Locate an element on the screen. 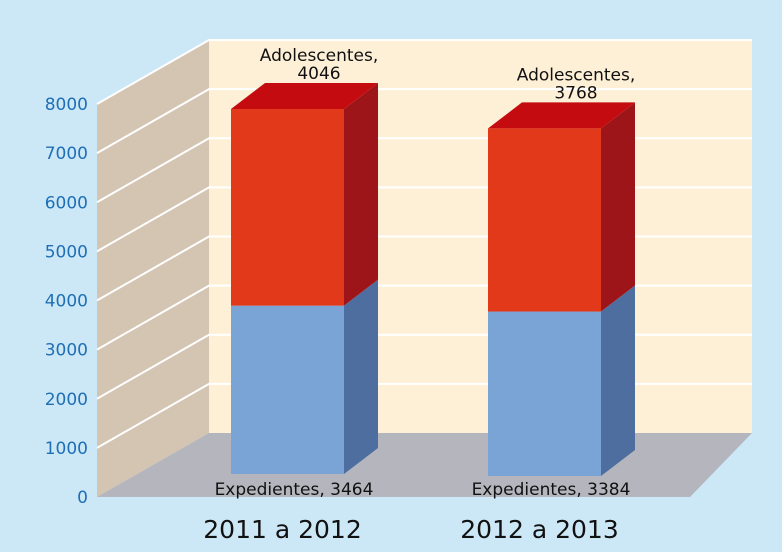 The height and width of the screenshot is (552, 782). data-label-expedientes: Expedientes, 3384 is located at coordinates (551, 490).